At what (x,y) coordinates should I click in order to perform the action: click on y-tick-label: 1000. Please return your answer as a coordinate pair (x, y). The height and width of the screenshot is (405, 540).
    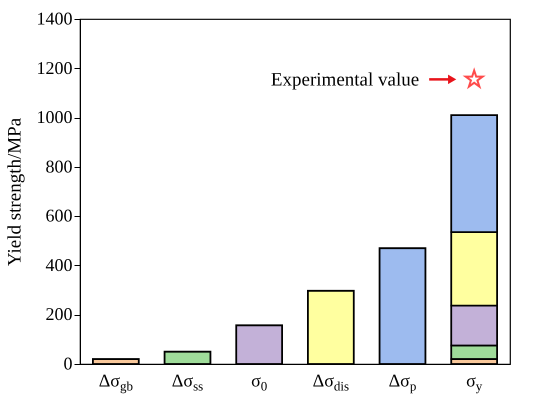
    Looking at the image, I should click on (54, 117).